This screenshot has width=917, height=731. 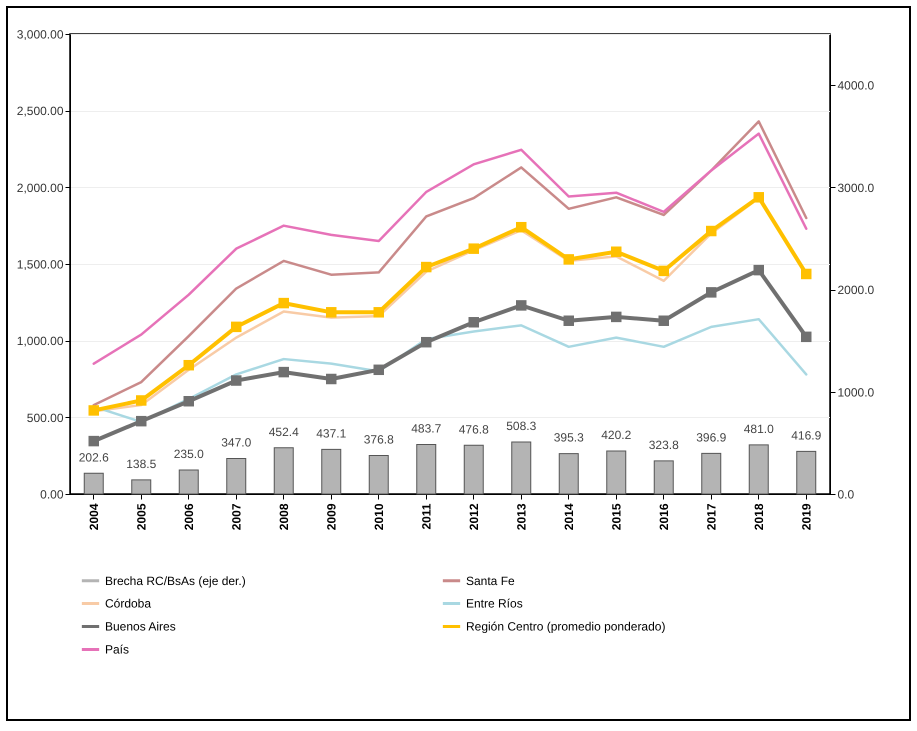 I want to click on data-label: 476.8, so click(x=474, y=429).